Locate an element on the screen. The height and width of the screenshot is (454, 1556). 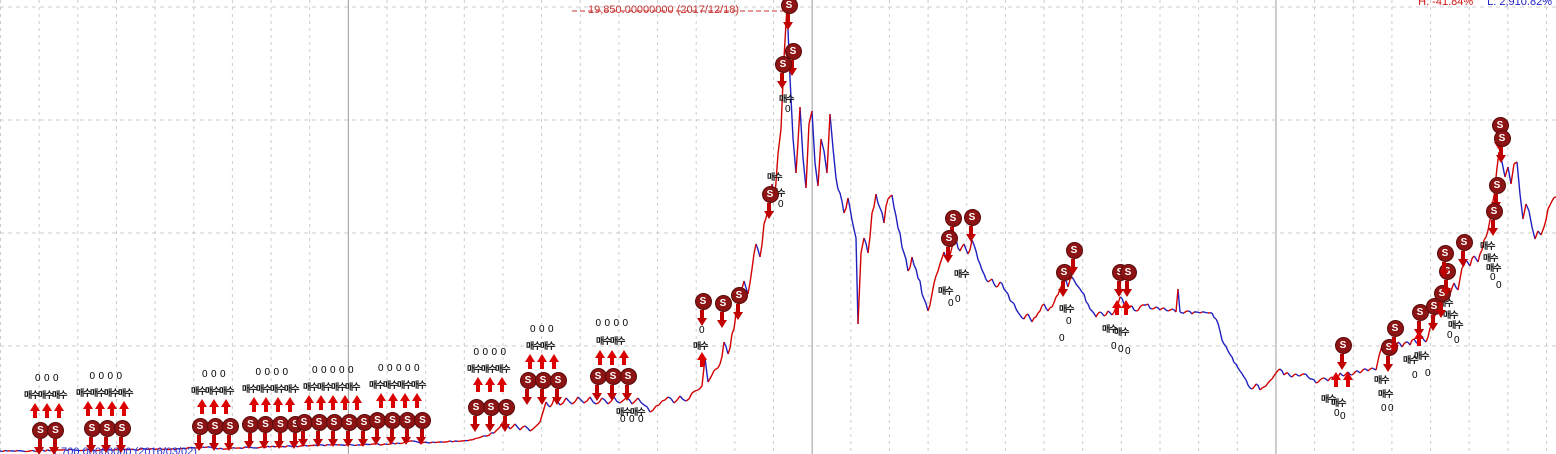
drawdown-percent: H: -41.84% is located at coordinates (1446, 4).